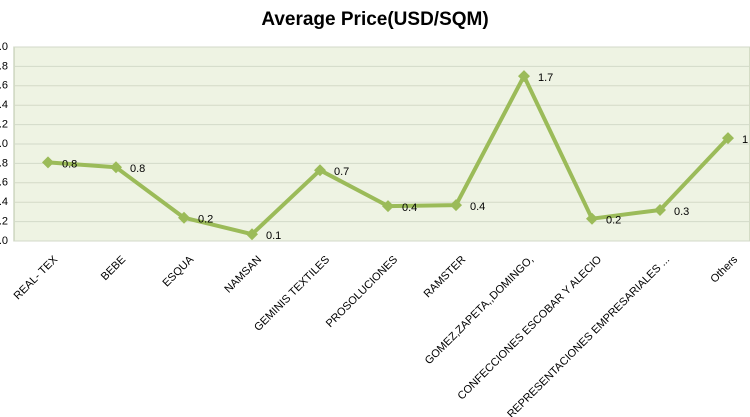 Image resolution: width=750 pixels, height=417 pixels. I want to click on y-tick-label: 1.4, so click(4, 105).